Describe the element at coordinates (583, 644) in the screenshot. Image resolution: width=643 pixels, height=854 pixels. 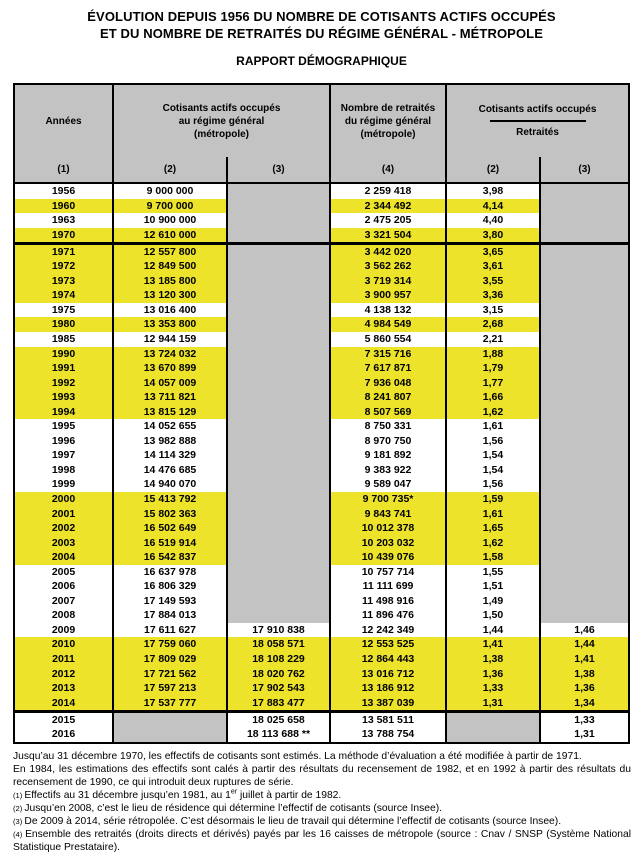
I see `cell-ratio-3: 1,44` at that location.